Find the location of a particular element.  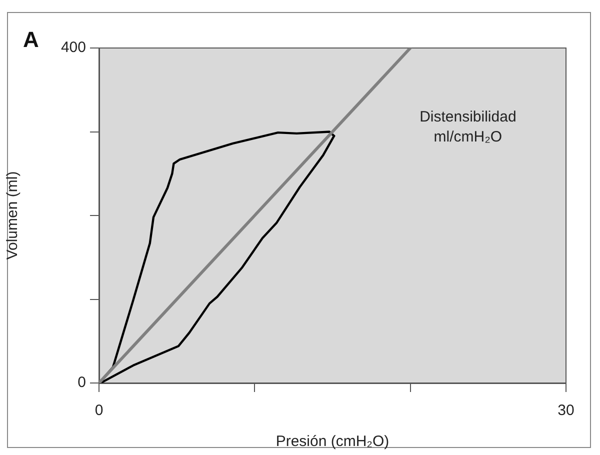

chart-title: A is located at coordinates (31, 40).